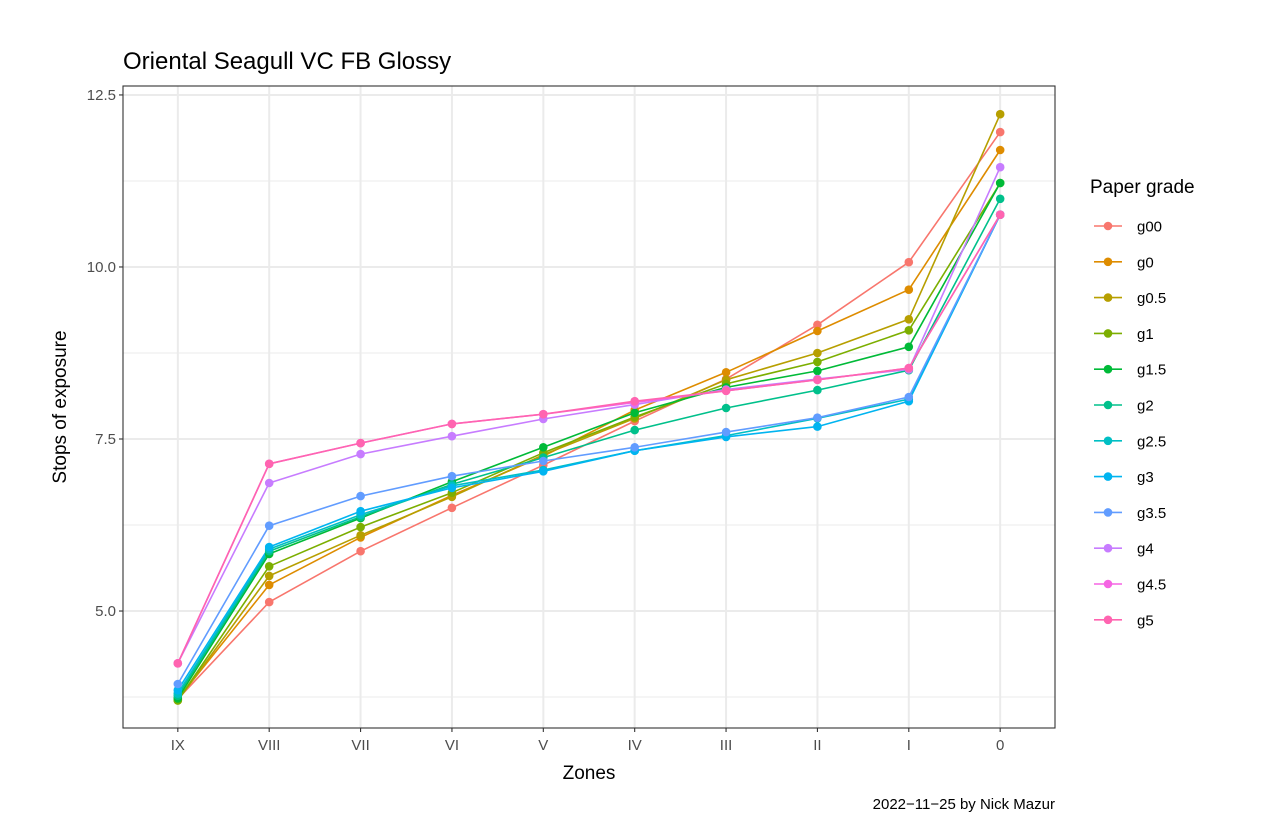 Image resolution: width=1275 pixels, height=820 pixels. What do you see at coordinates (1128, 227) in the screenshot?
I see `legend-item-g00: g00` at bounding box center [1128, 227].